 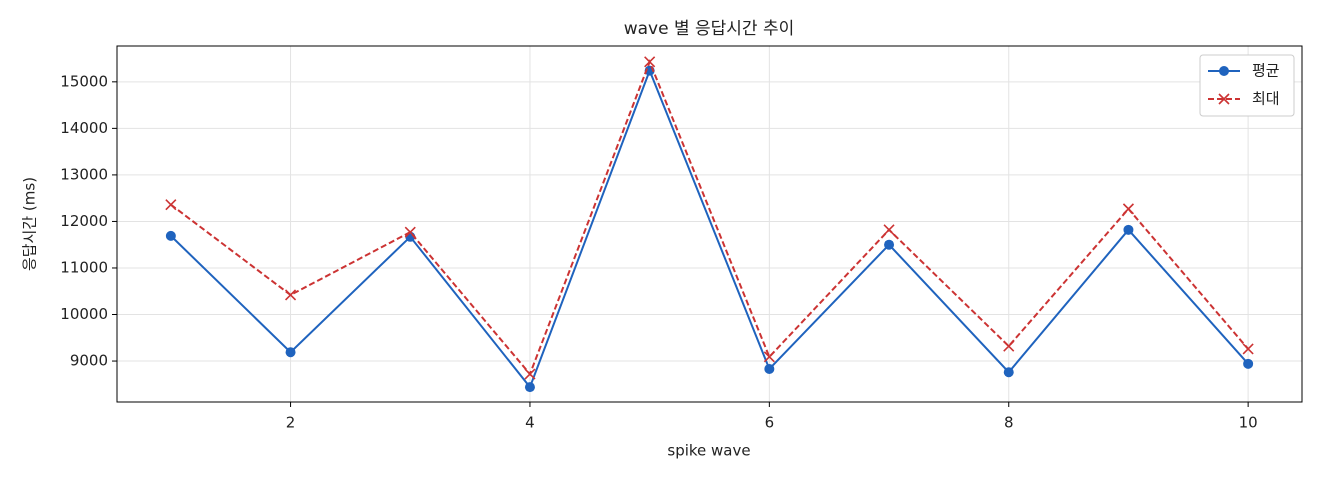 I want to click on y-tick-label: 15000, so click(x=84, y=81).